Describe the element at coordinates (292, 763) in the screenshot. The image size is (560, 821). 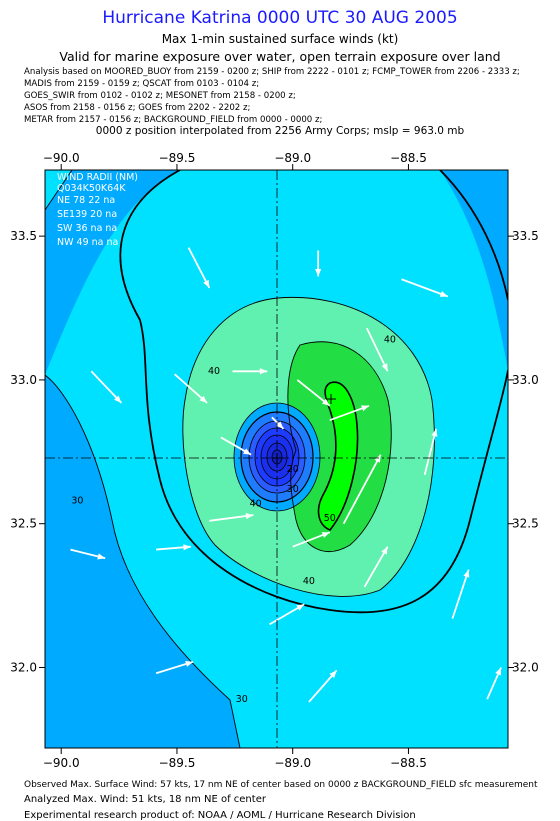
I see `x-tick-label-bottom: −89.0` at that location.